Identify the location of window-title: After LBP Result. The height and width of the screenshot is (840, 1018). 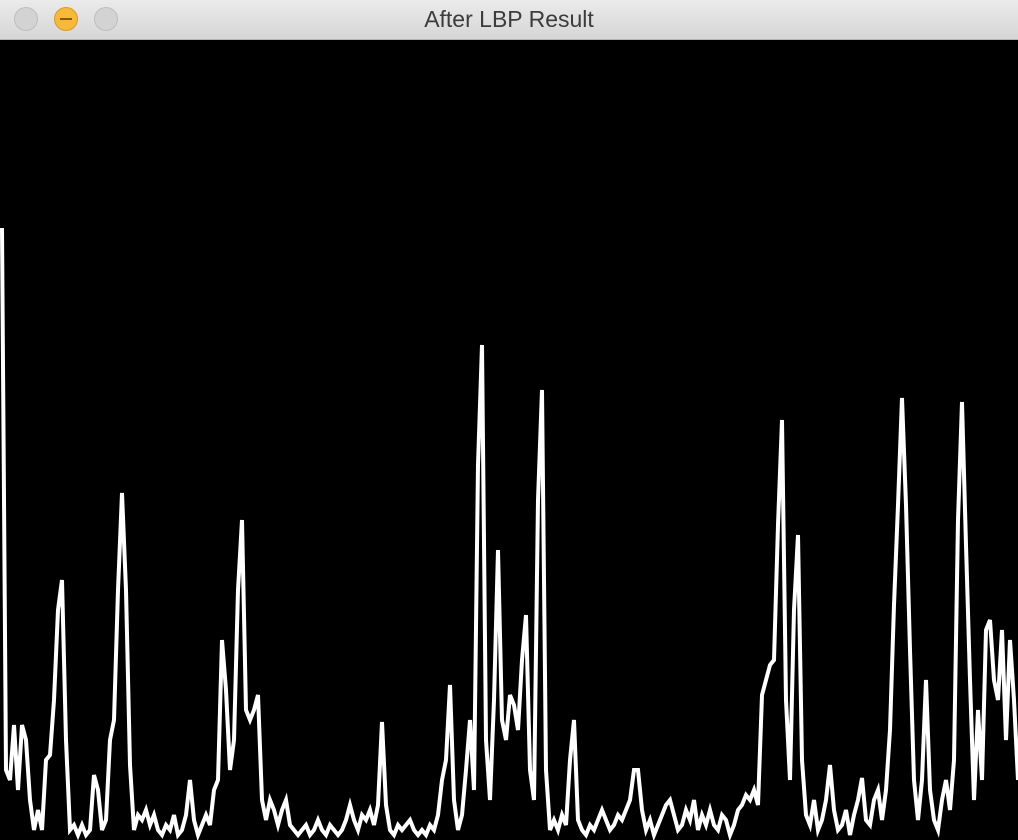
(509, 19).